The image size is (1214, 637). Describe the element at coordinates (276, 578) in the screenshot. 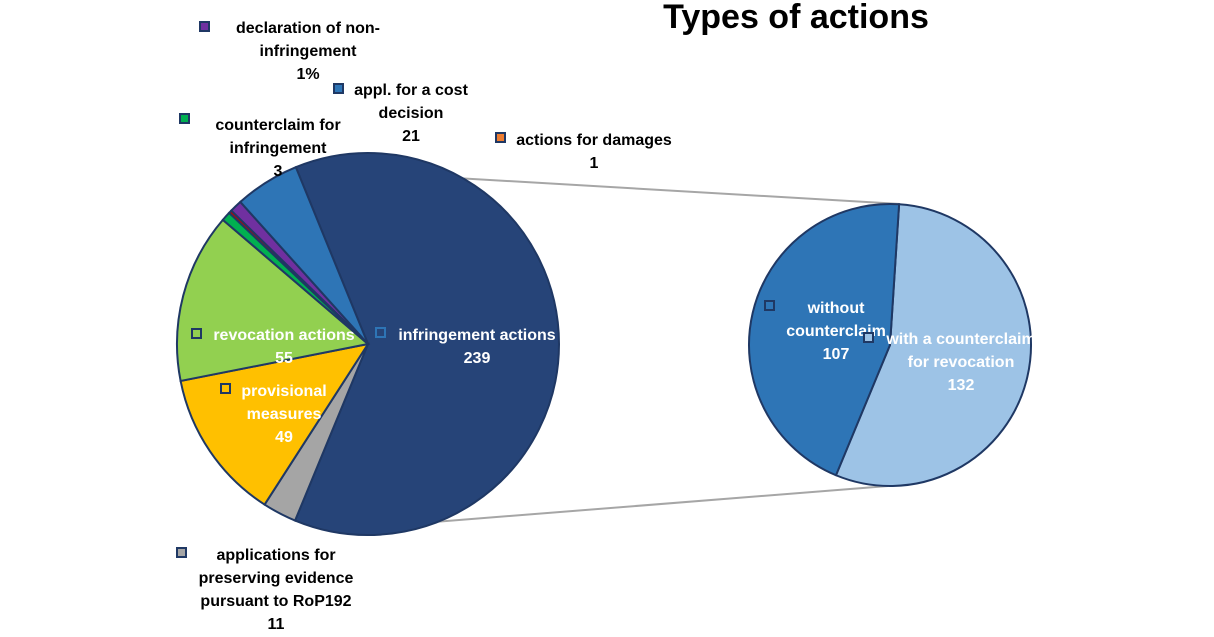

I see `label-applications-for-preserving-evidence-line: preserving evidence` at that location.